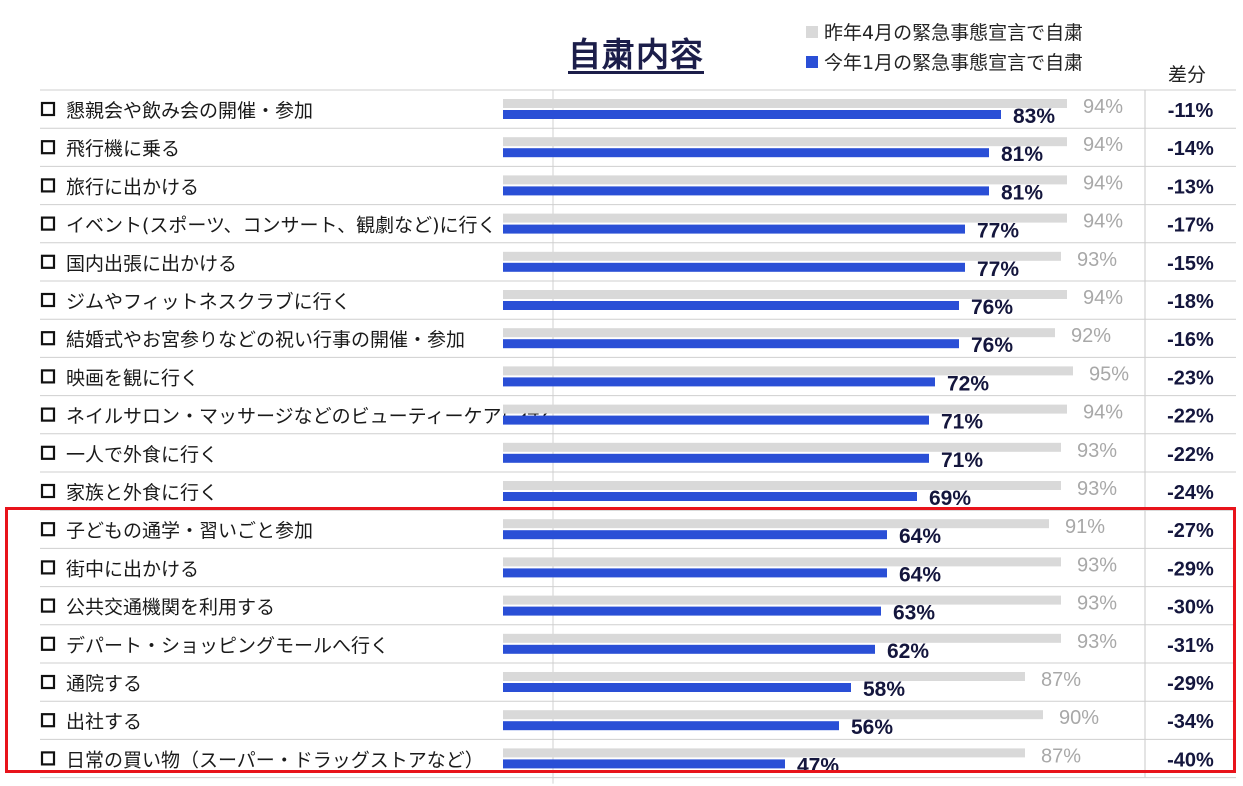 This screenshot has height=786, width=1243. Describe the element at coordinates (1190, 340) in the screenshot. I see `diff-value: -16%` at that location.